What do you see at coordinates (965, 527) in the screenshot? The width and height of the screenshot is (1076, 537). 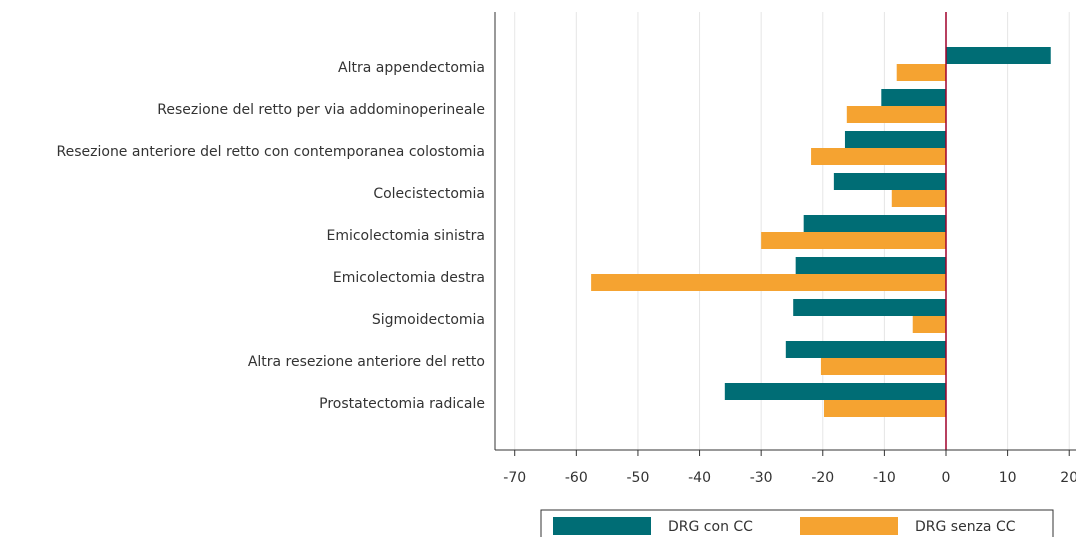 I see `legend-label: DRG senza CC` at bounding box center [965, 527].